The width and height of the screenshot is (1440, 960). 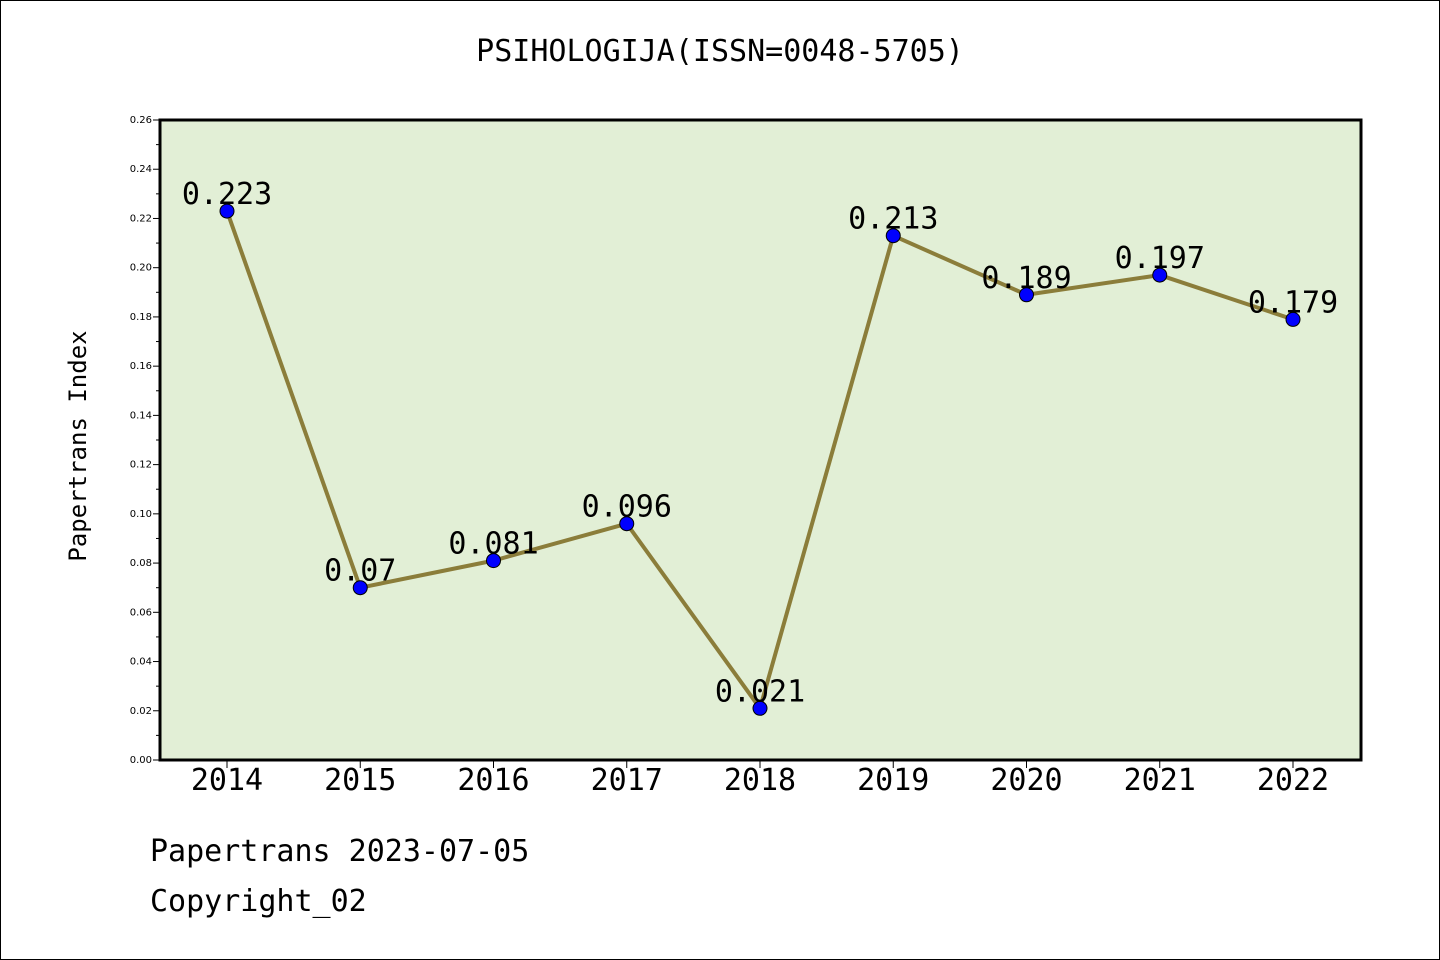 What do you see at coordinates (141, 514) in the screenshot?
I see `y-tick-label: 0.10` at bounding box center [141, 514].